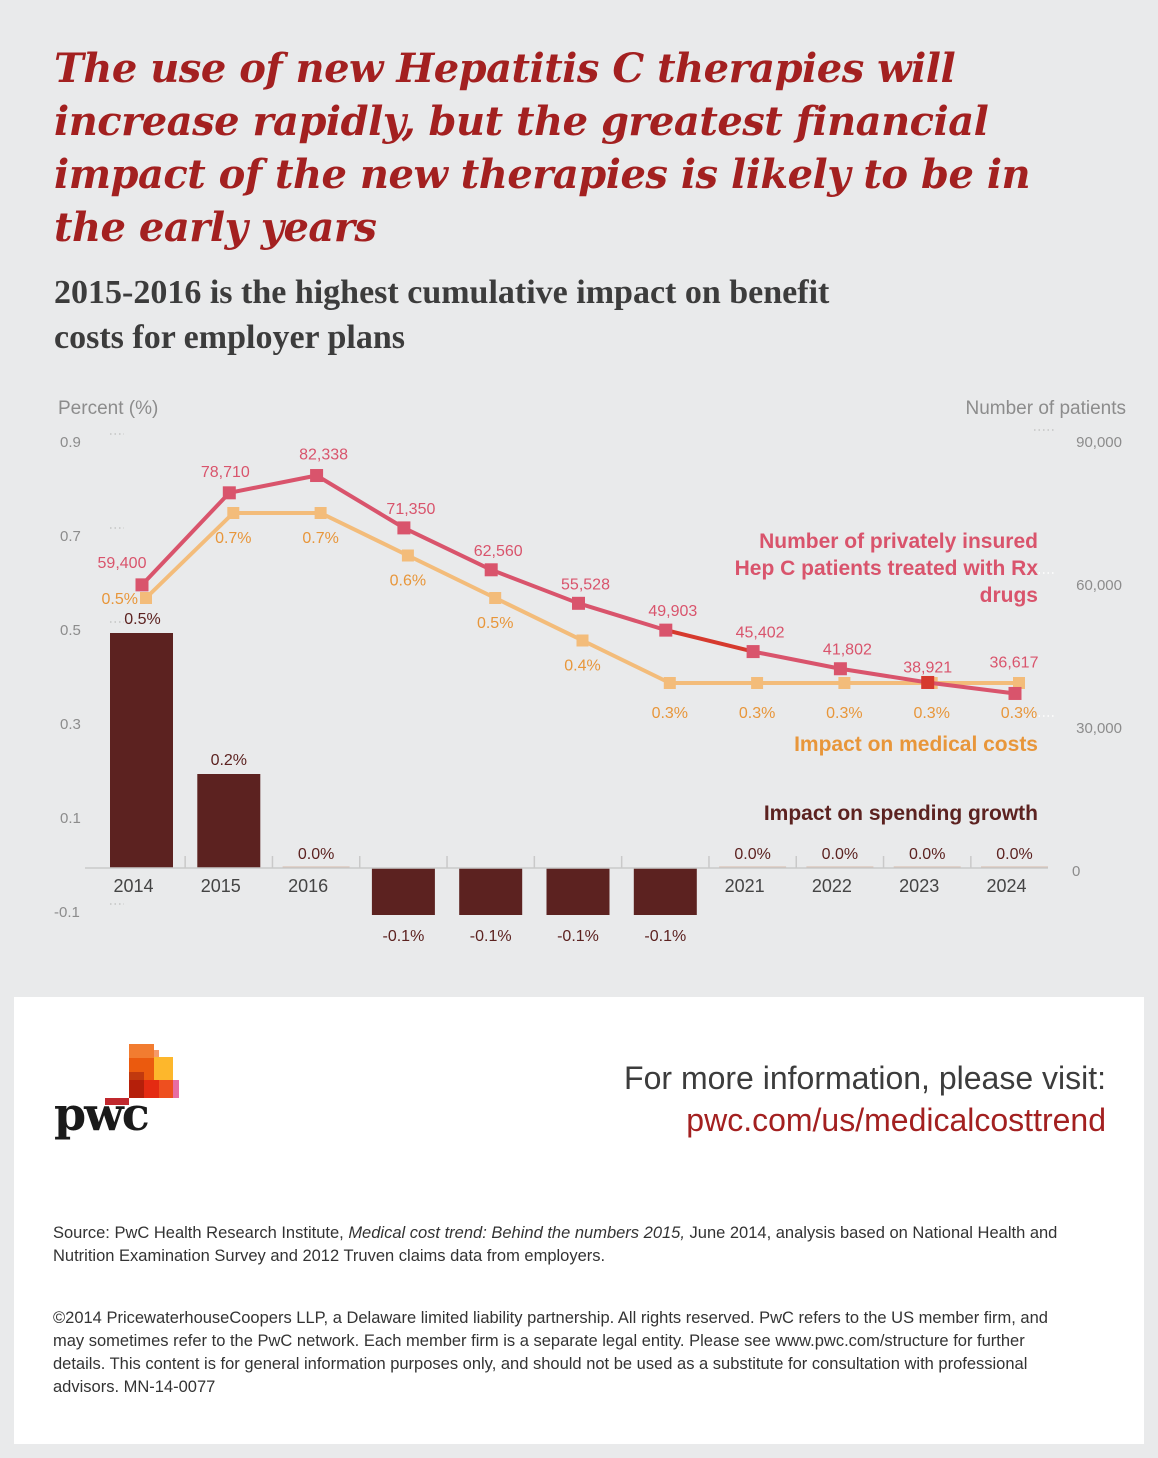 The image size is (1158, 1458). I want to click on medical-cost-trend-link: pwc.com/us/medicalcosttrend, so click(896, 1120).